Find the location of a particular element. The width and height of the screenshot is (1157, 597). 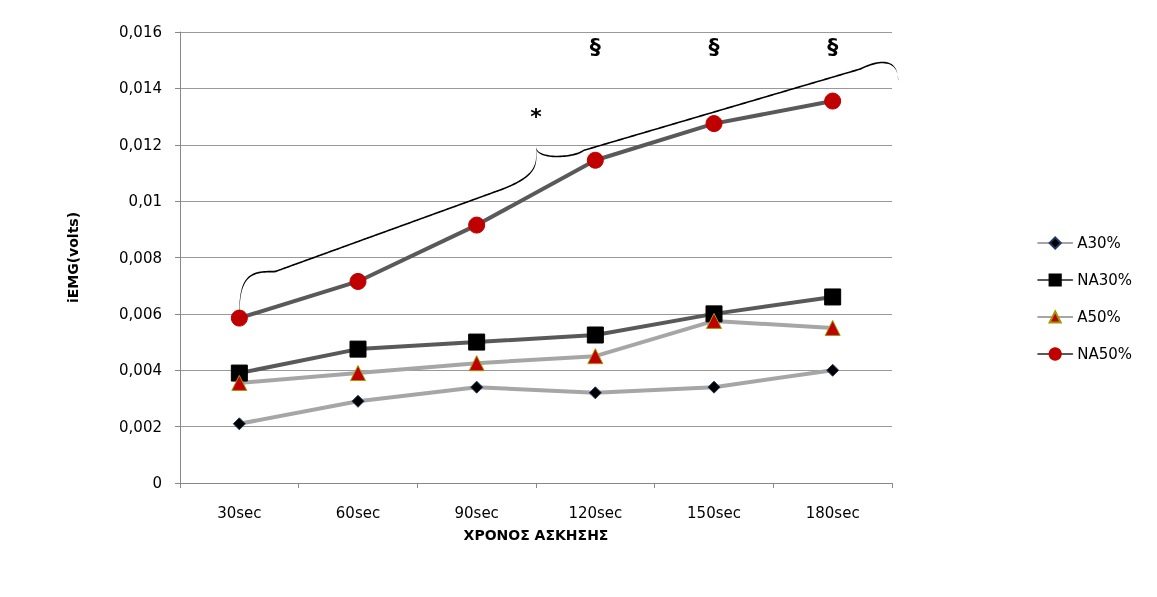

x-tick-label: 60sec is located at coordinates (358, 512).